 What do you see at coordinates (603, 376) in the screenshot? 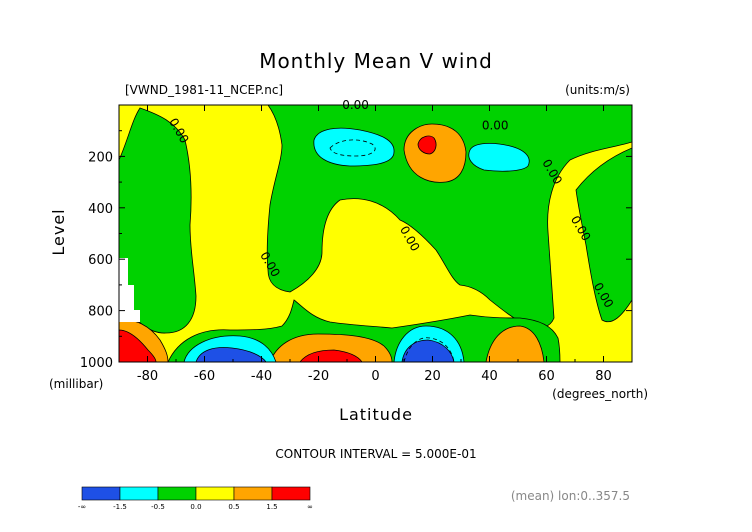
I see `x-tick-label: 80` at bounding box center [603, 376].